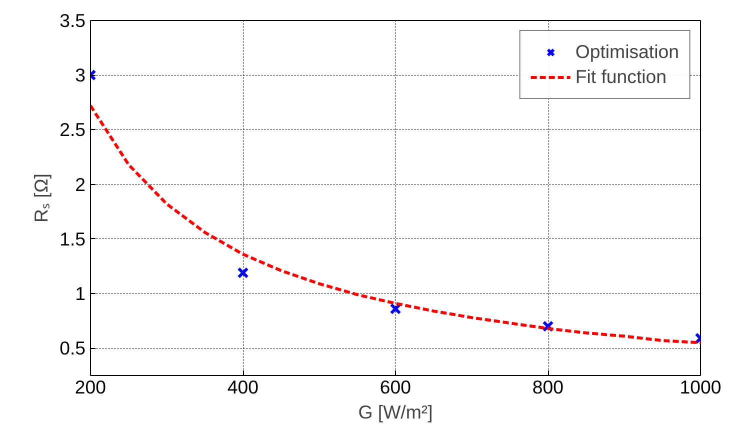 Image resolution: width=756 pixels, height=431 pixels. Describe the element at coordinates (41, 198) in the screenshot. I see `y-axis-title: Rₛ [Ω]` at that location.